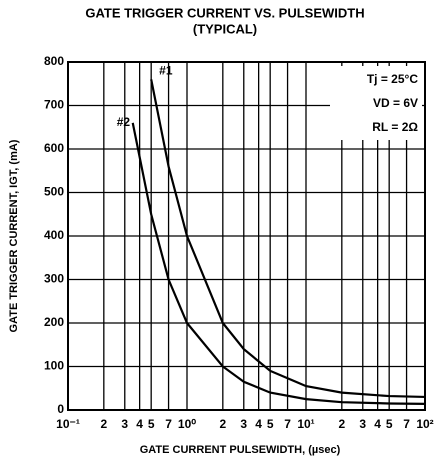 This screenshot has width=438, height=469. What do you see at coordinates (60, 409) in the screenshot?
I see `y-tick-label: 0` at bounding box center [60, 409].